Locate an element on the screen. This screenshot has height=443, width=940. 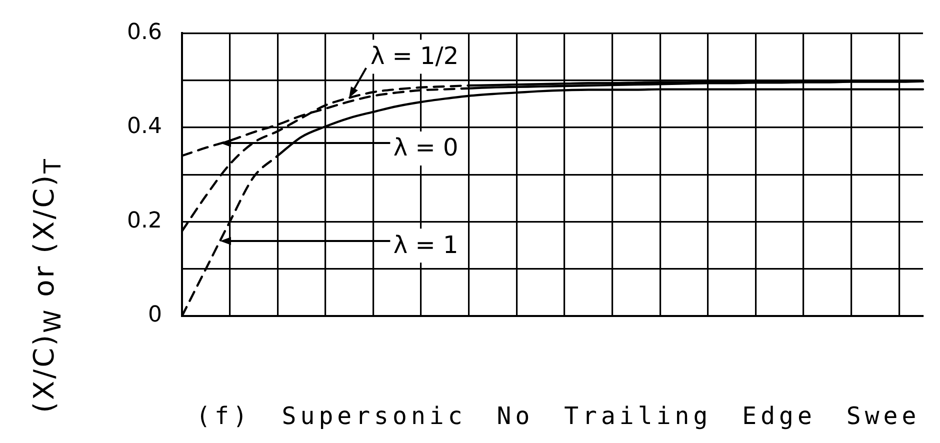
y-tick-label: 0.4 is located at coordinates (144, 127).